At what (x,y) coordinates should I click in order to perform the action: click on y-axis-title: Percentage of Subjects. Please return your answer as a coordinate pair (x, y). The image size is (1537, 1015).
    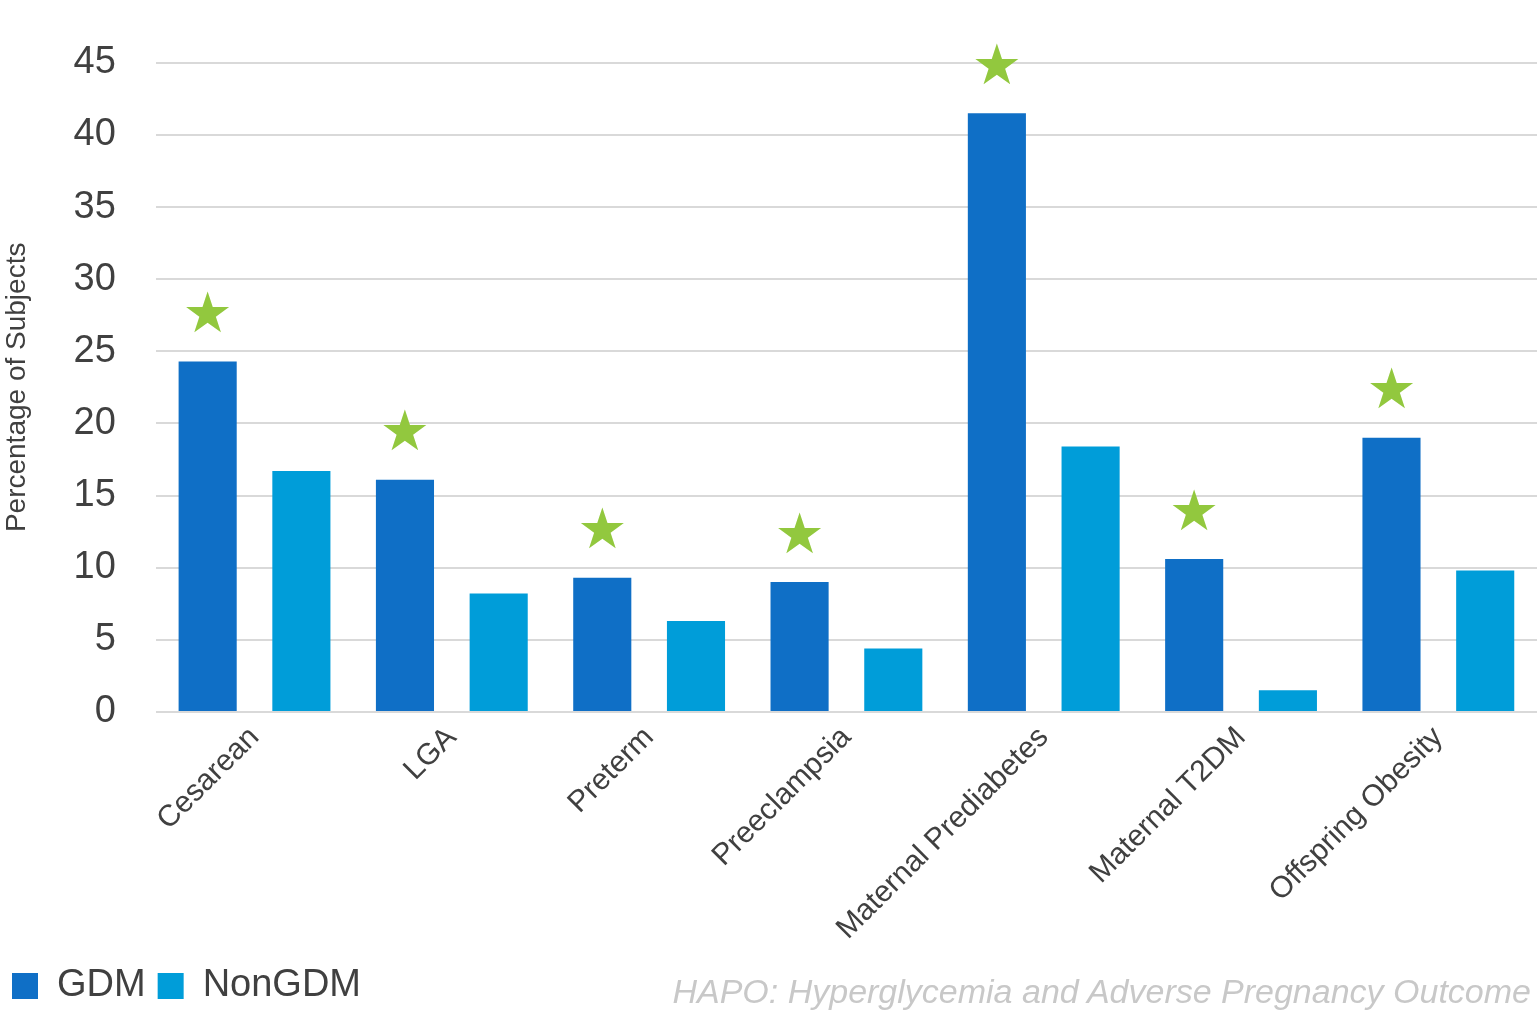
    Looking at the image, I should click on (15, 387).